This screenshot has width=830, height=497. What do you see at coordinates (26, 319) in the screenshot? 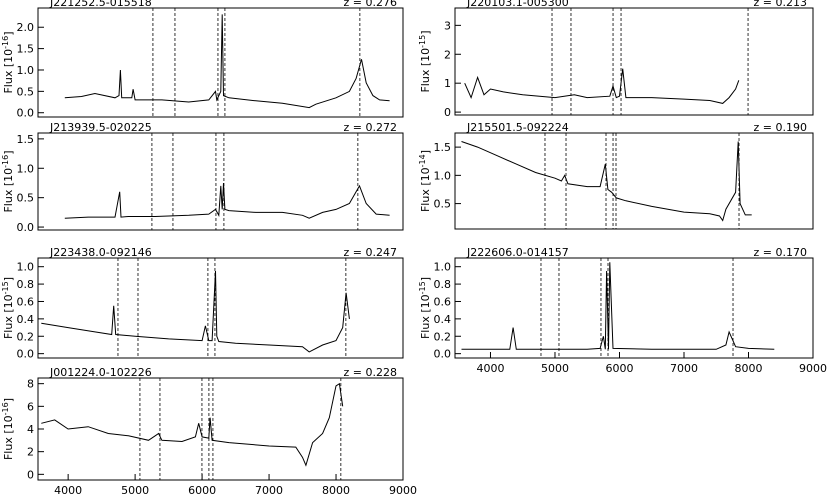
I see `y-tick-label: 0.4` at bounding box center [26, 319].